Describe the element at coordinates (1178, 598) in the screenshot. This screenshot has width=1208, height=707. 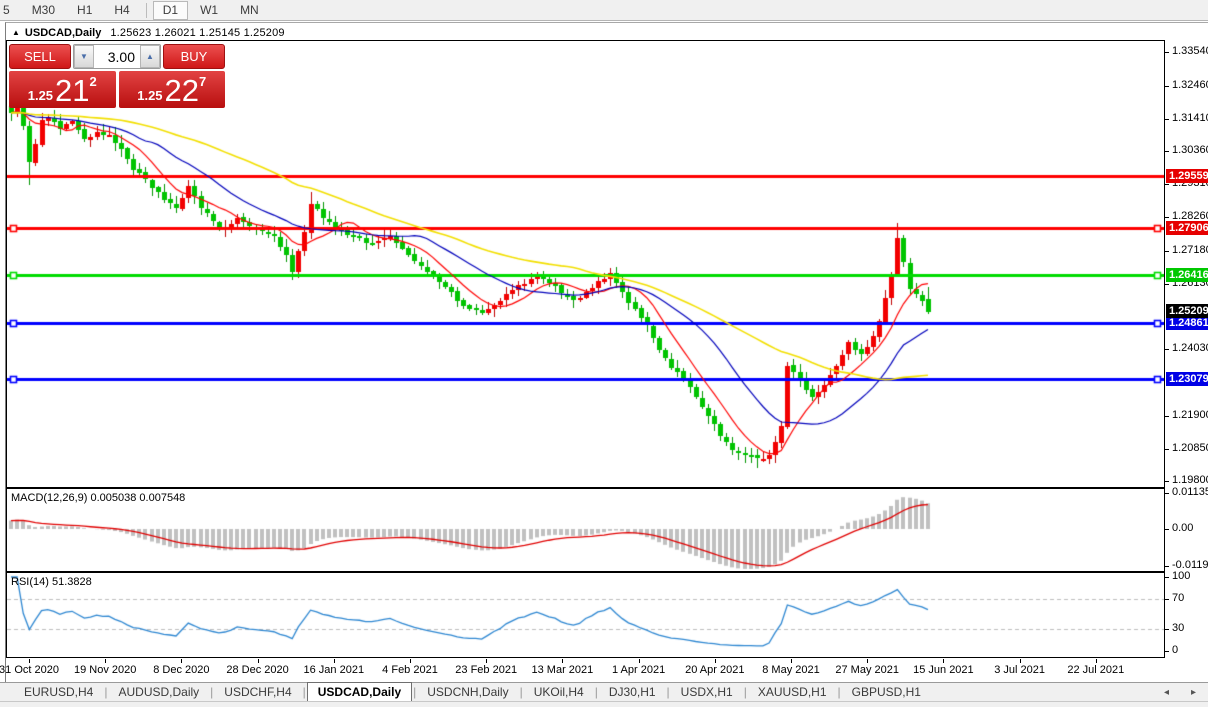
I see `rsi-tick-label: 70` at that location.